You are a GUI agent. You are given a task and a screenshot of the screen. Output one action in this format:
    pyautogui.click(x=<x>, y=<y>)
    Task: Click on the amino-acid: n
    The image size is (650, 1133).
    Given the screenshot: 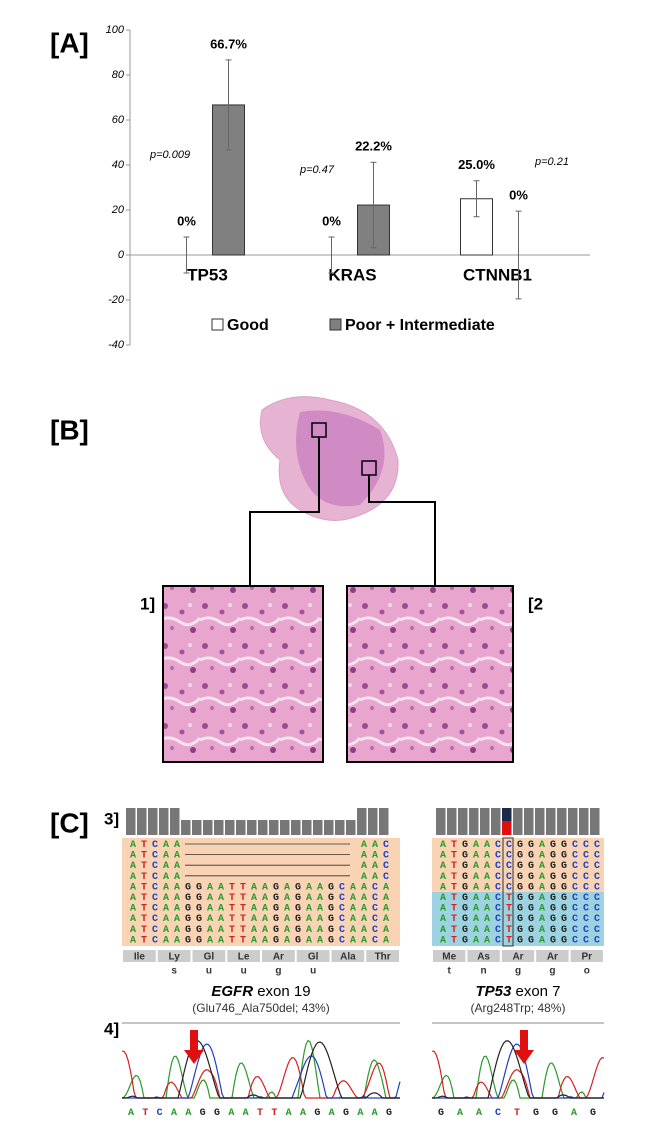 What is the action you would take?
    pyautogui.click(x=484, y=971)
    